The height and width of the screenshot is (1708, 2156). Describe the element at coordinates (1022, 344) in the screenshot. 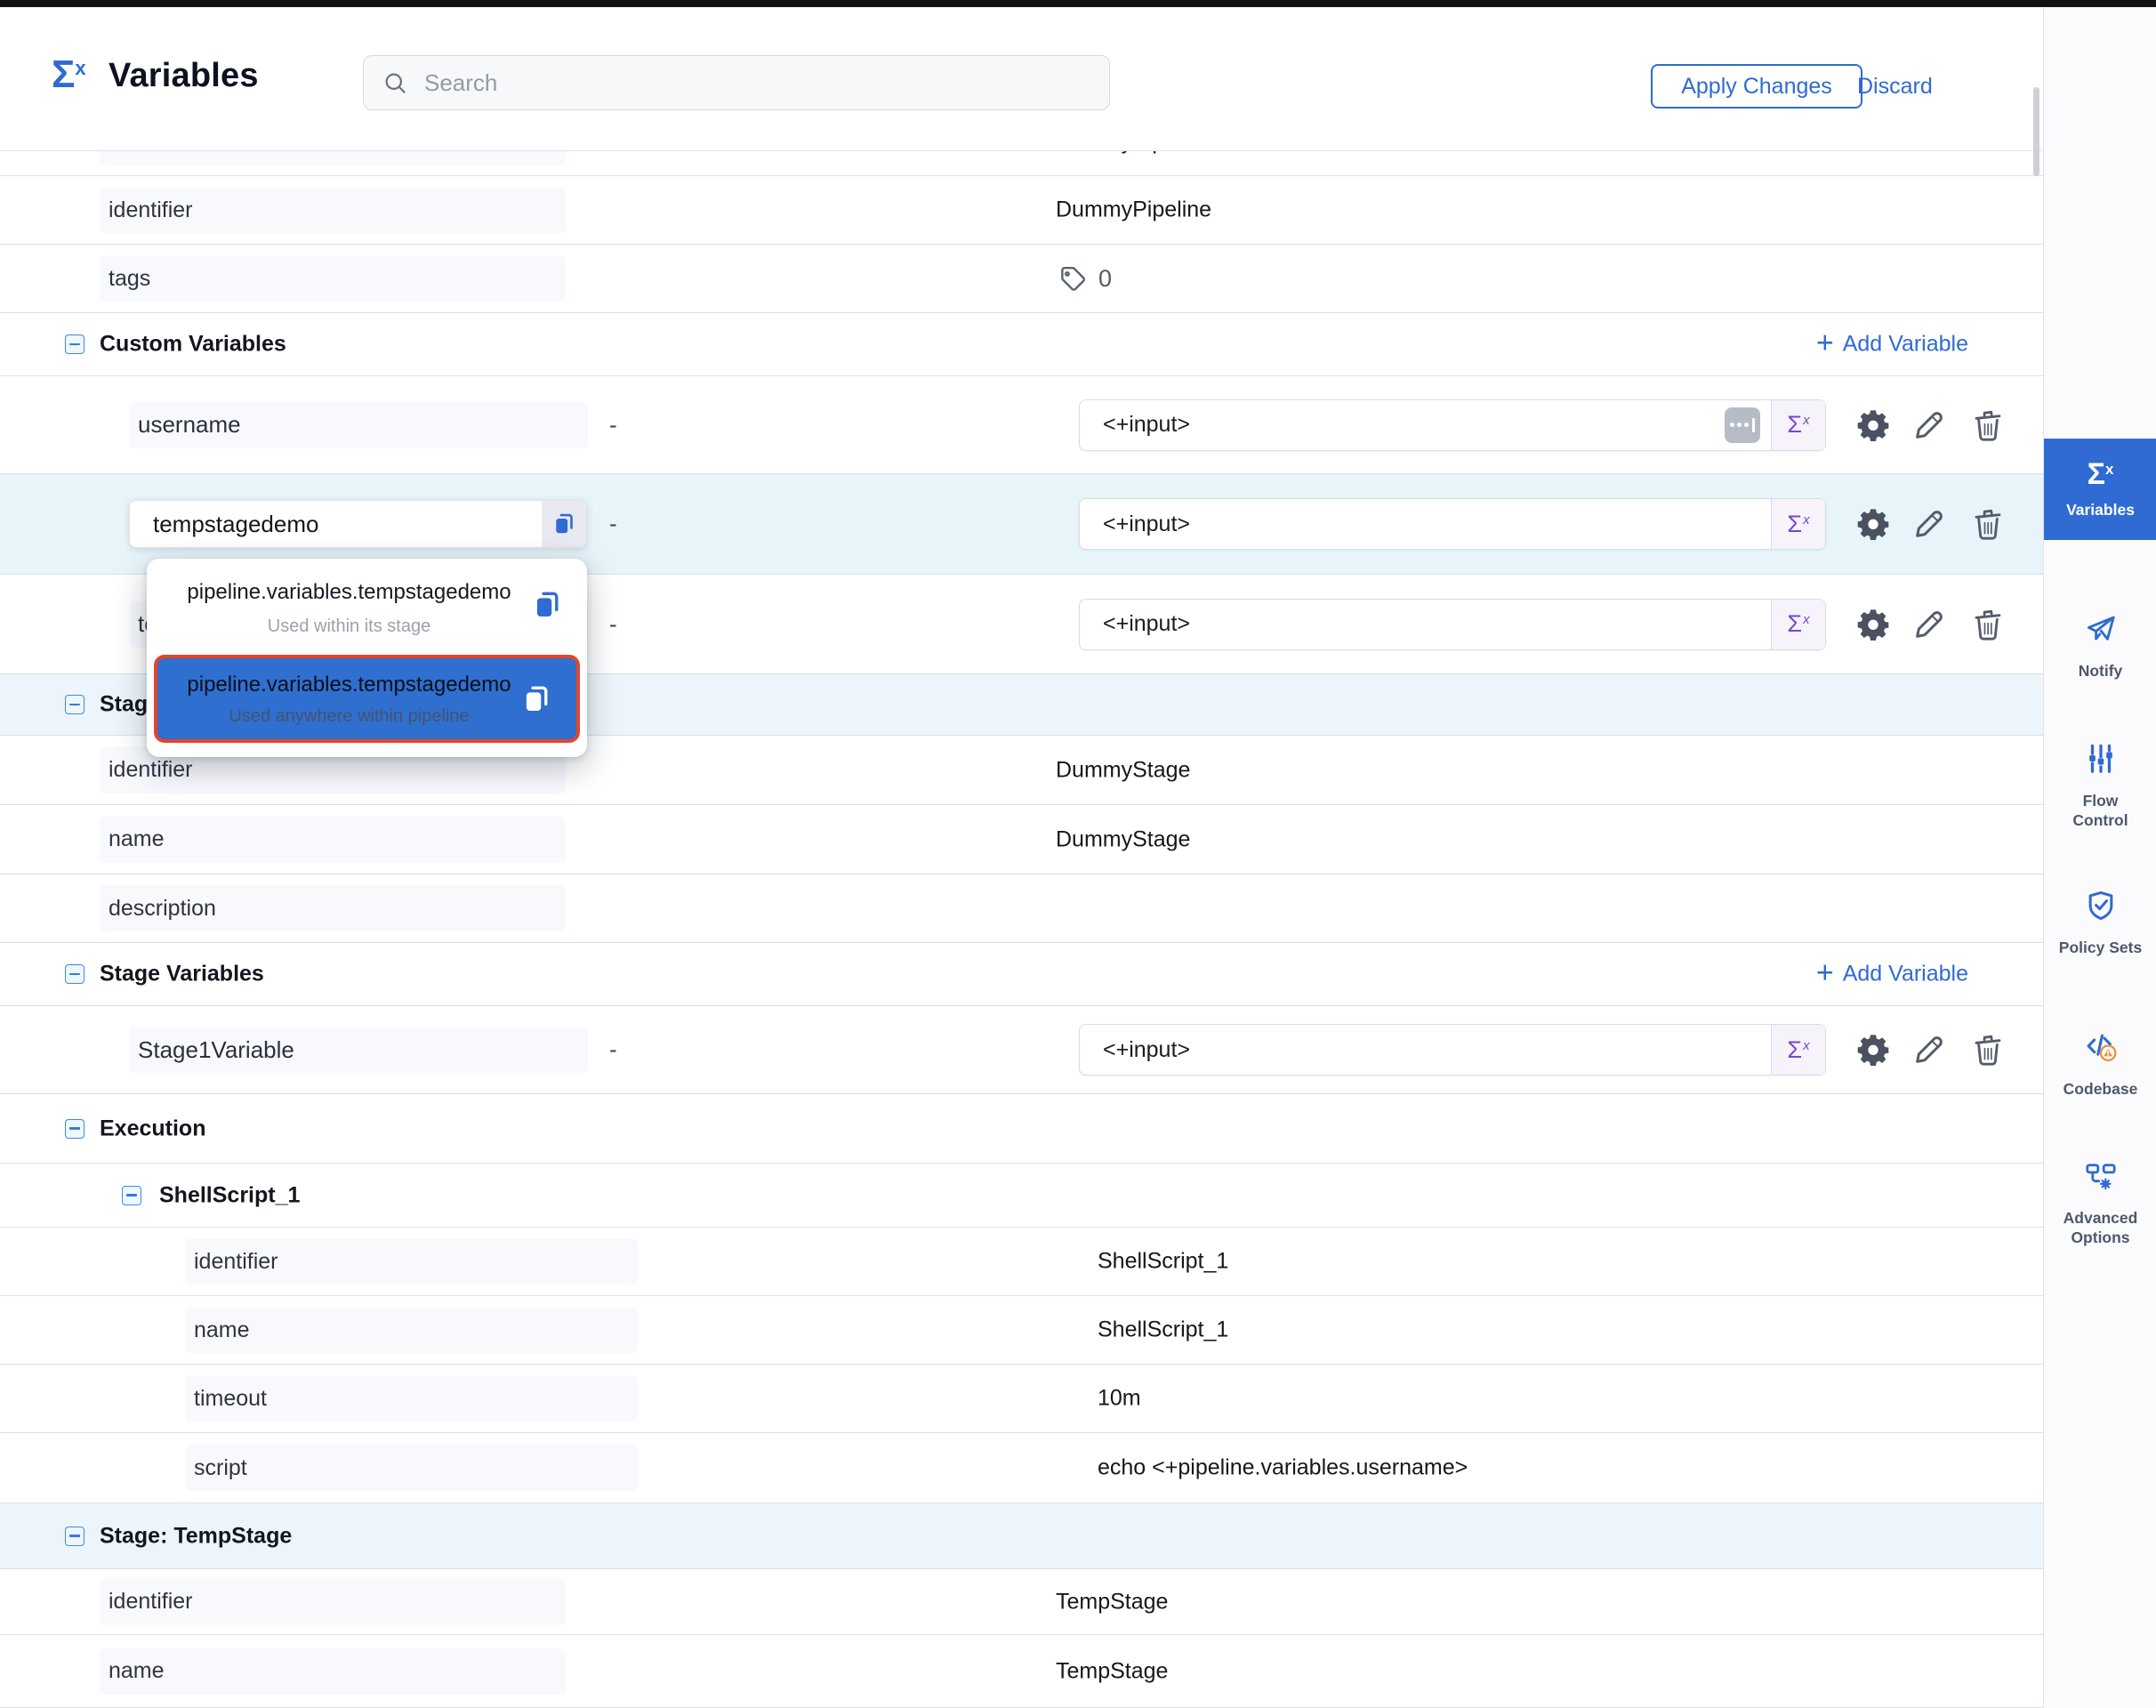

I see `table-row: Custom Variables + Add Variable` at that location.